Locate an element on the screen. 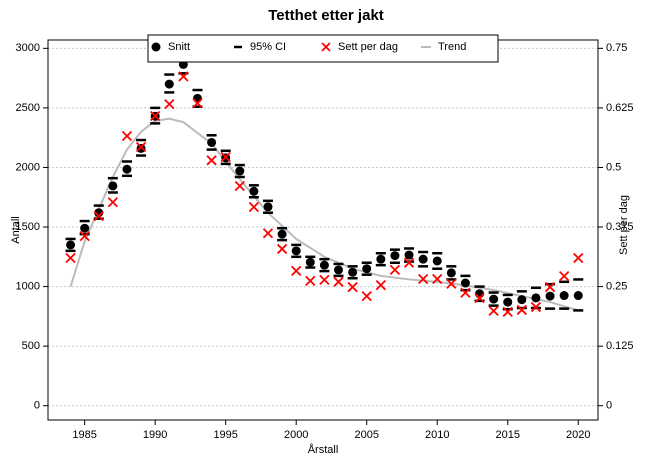 Image resolution: width=654 pixels, height=456 pixels. x-tick-label: 2015 is located at coordinates (508, 435).